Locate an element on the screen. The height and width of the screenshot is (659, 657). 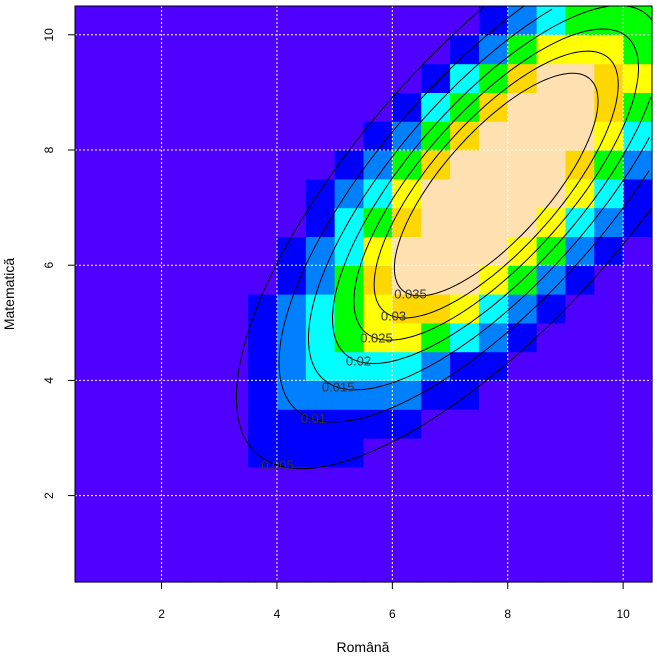
contour-label: 0.025 is located at coordinates (376, 337).